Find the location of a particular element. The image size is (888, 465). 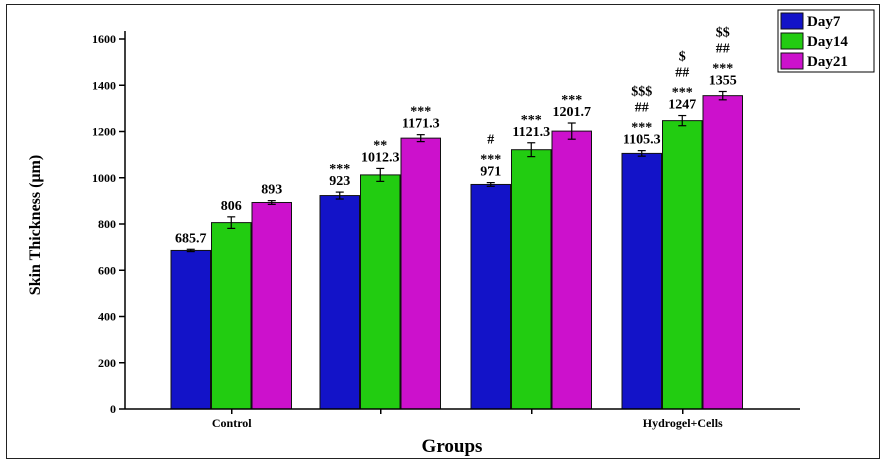

data-label: 1247 is located at coordinates (682, 105).